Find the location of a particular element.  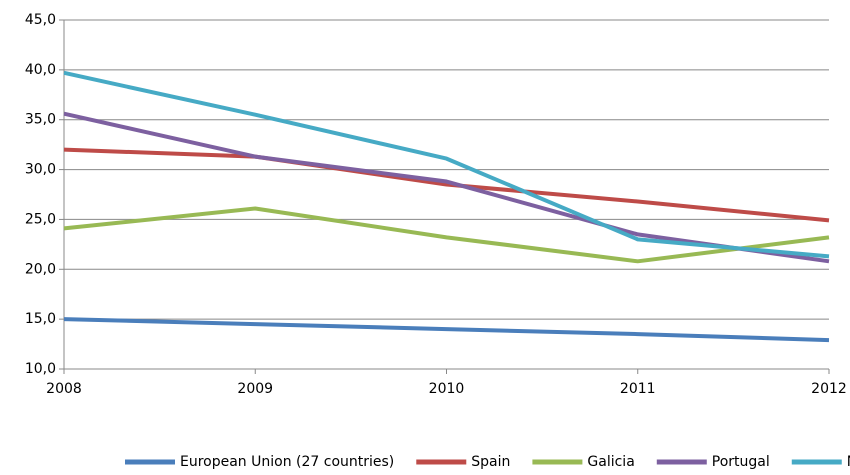

legend-label: European Union (27 countries) is located at coordinates (287, 462).